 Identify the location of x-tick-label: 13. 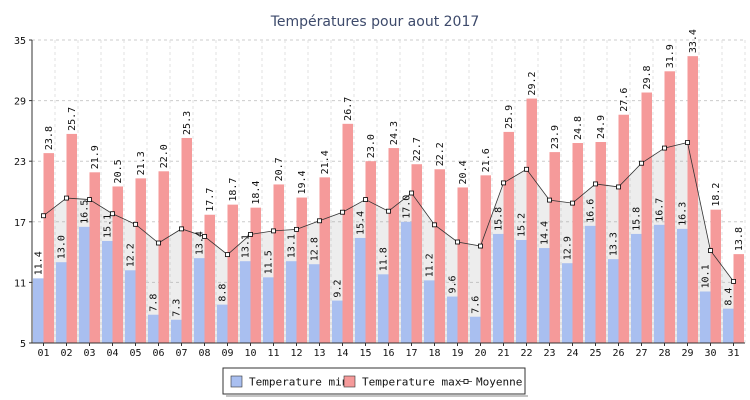
(319, 353).